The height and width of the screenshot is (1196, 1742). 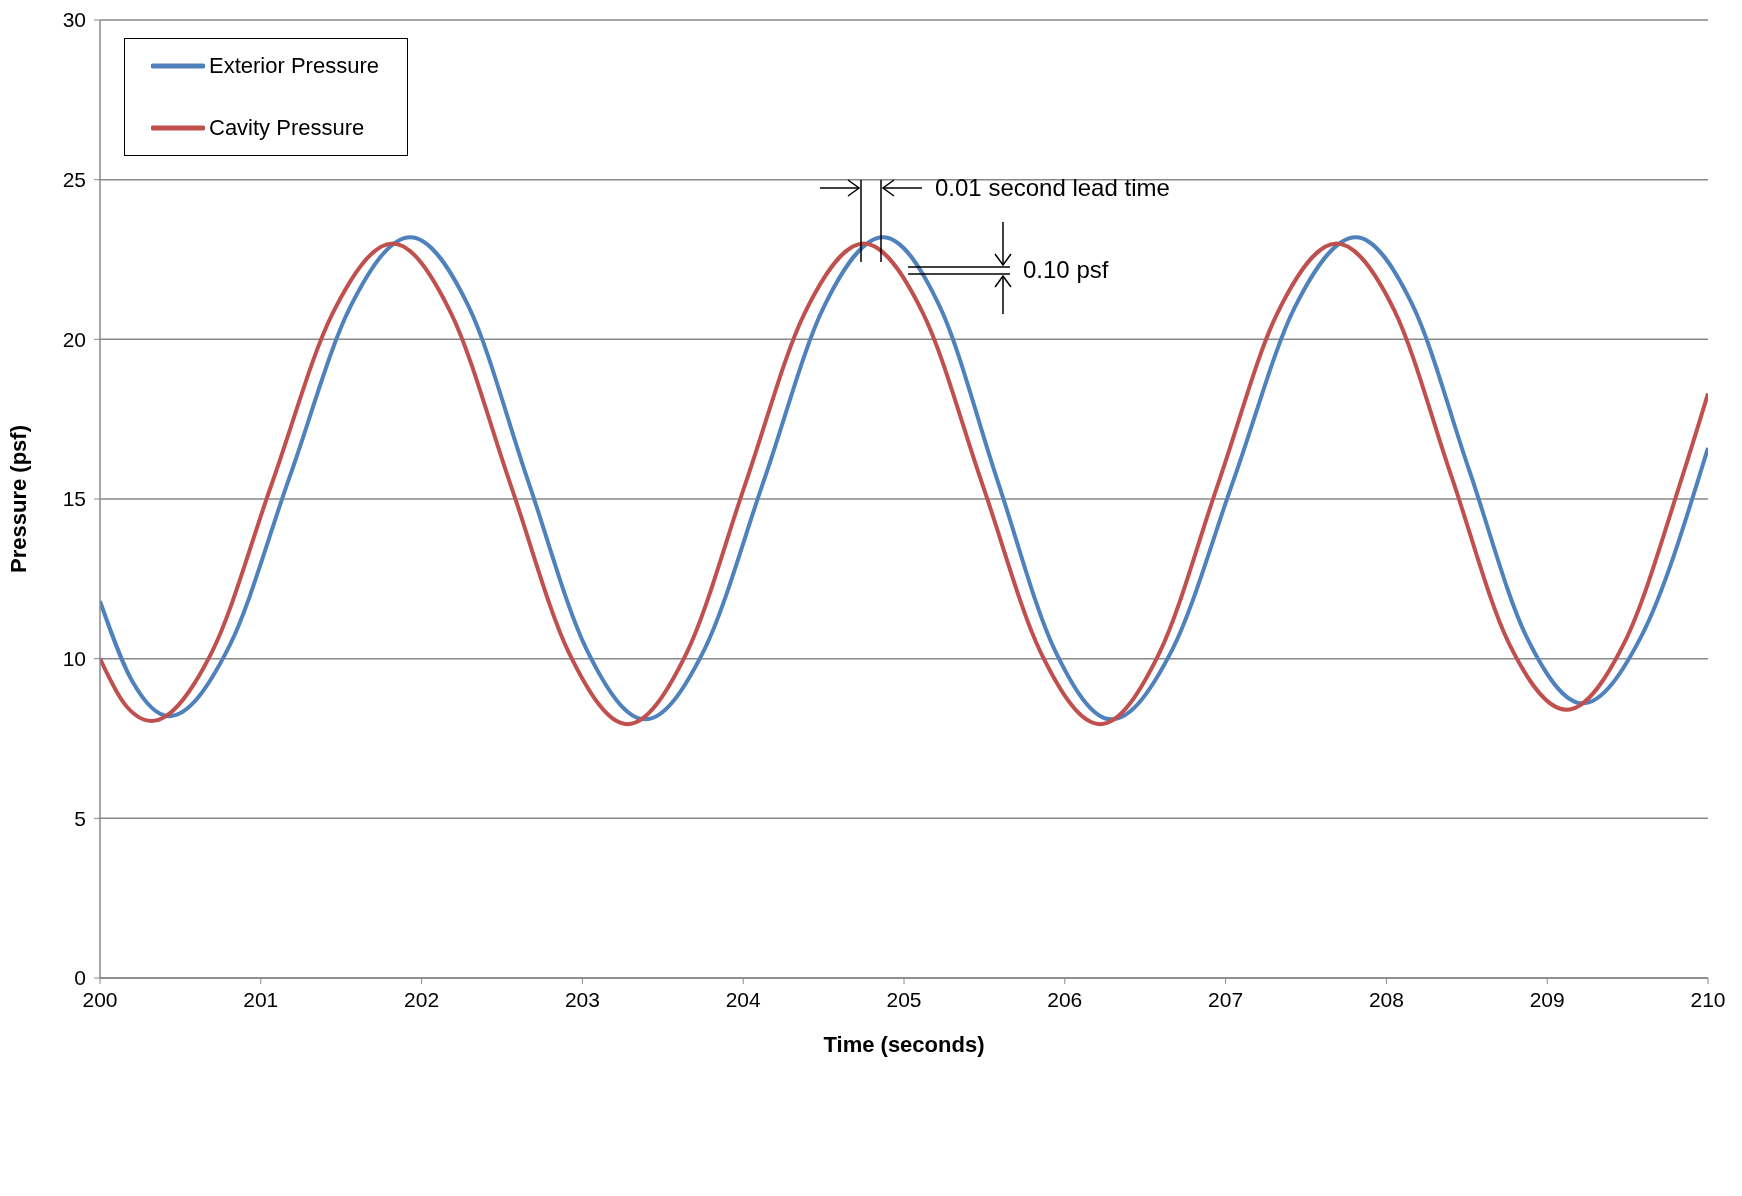 What do you see at coordinates (74, 20) in the screenshot?
I see `y-tick-label: 30` at bounding box center [74, 20].